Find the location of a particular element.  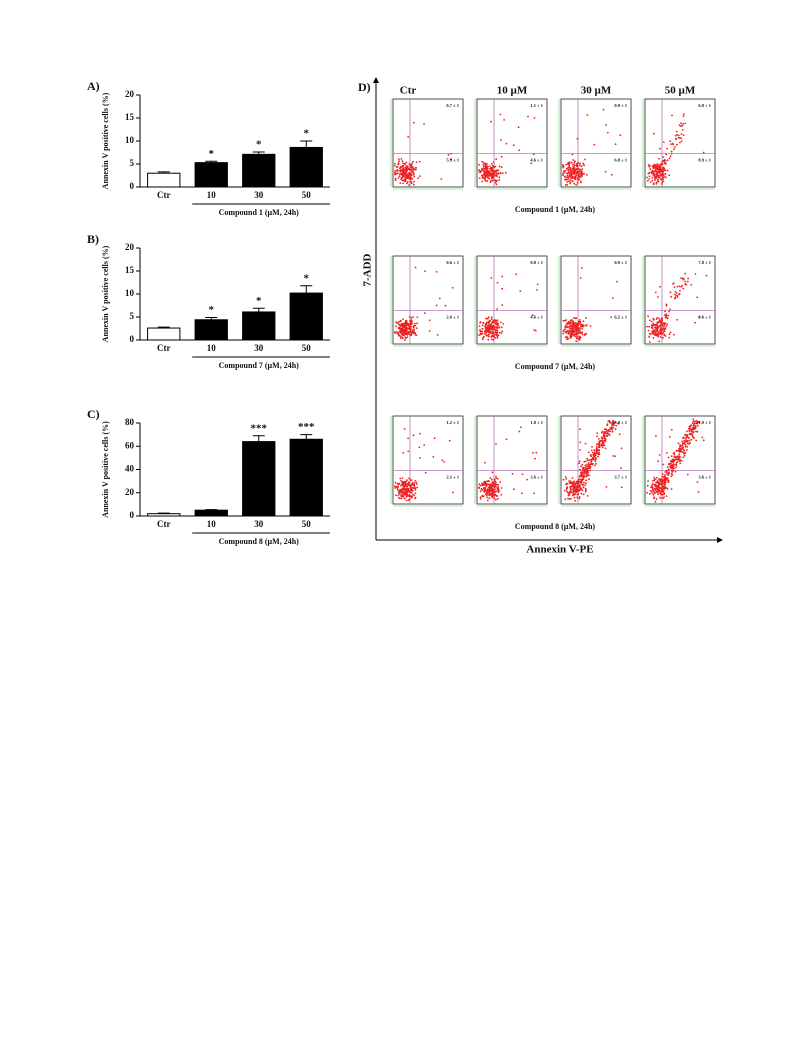

quadrant-label: 8.9 ± 1 is located at coordinates (704, 160).